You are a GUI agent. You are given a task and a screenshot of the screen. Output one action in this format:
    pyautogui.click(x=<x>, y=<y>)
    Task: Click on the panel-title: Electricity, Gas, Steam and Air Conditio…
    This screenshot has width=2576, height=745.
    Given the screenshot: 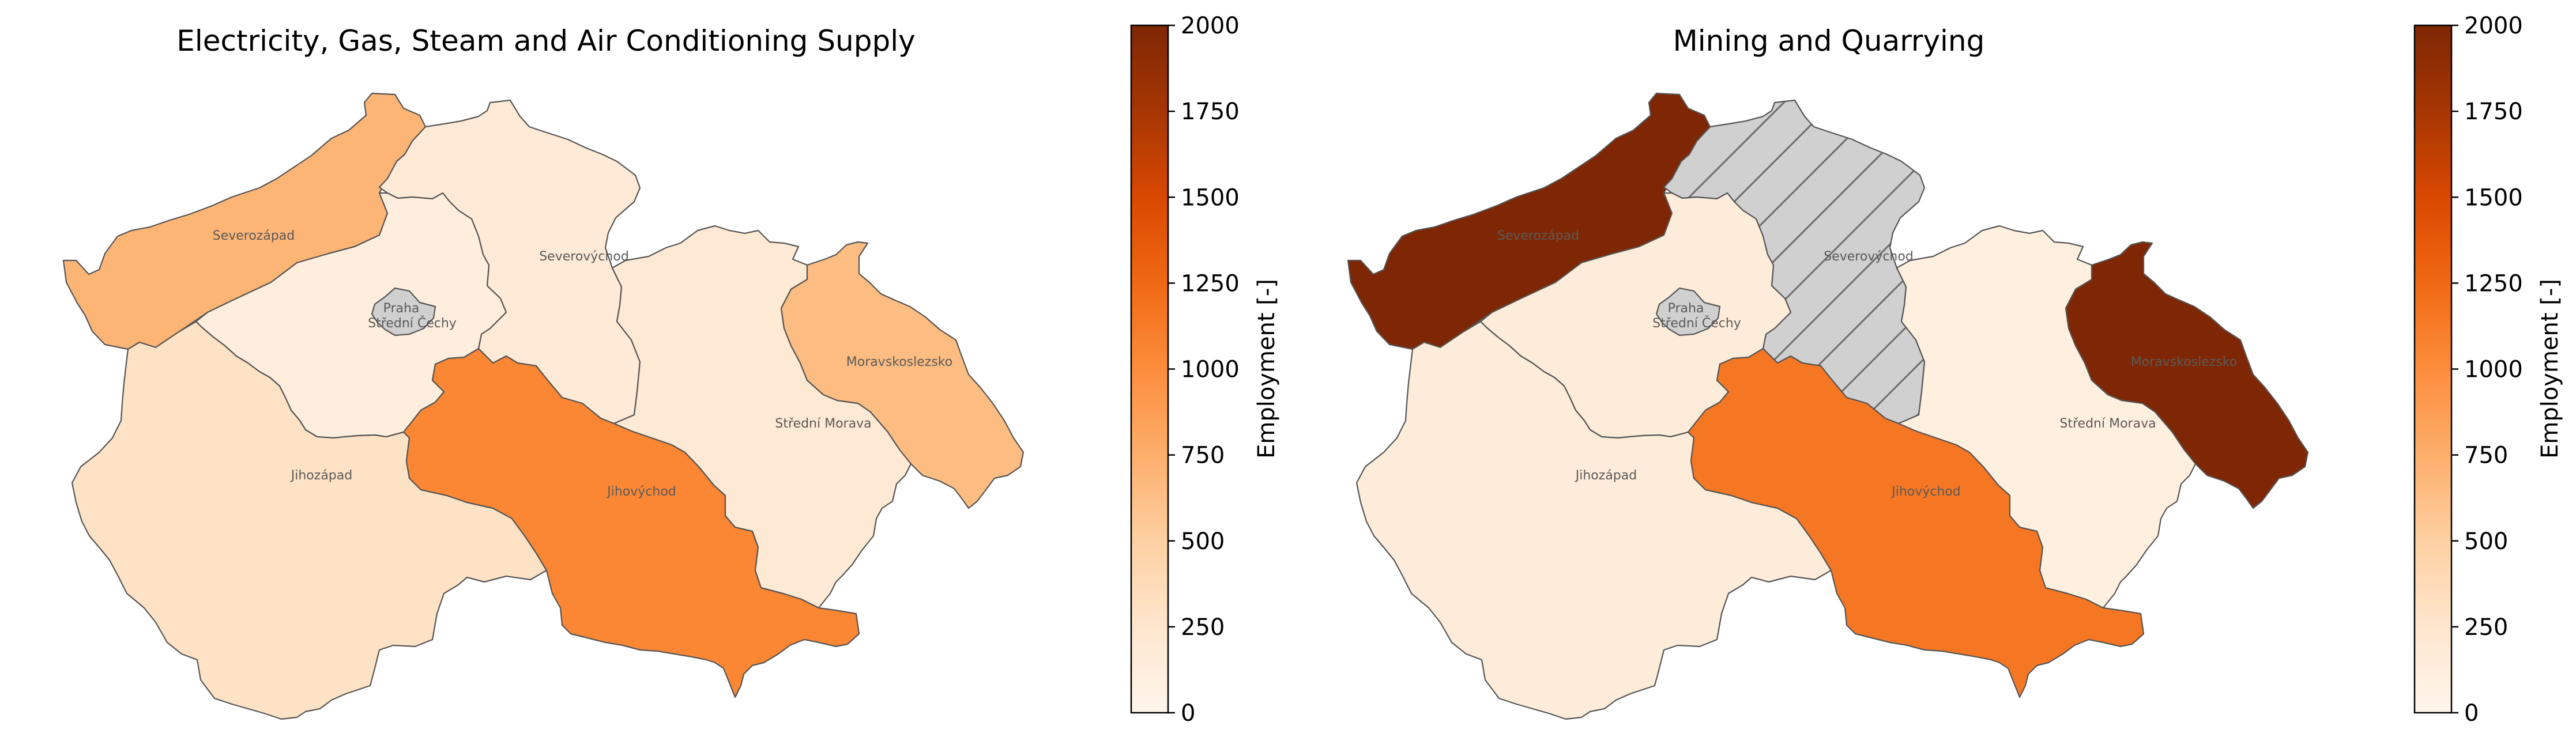 What is the action you would take?
    pyautogui.click(x=545, y=41)
    